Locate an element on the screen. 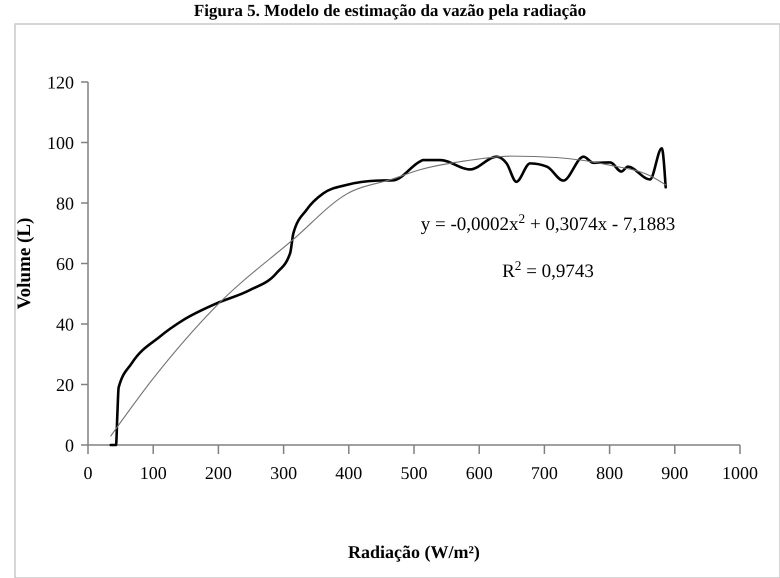  x-tick-label: 700 is located at coordinates (544, 473).